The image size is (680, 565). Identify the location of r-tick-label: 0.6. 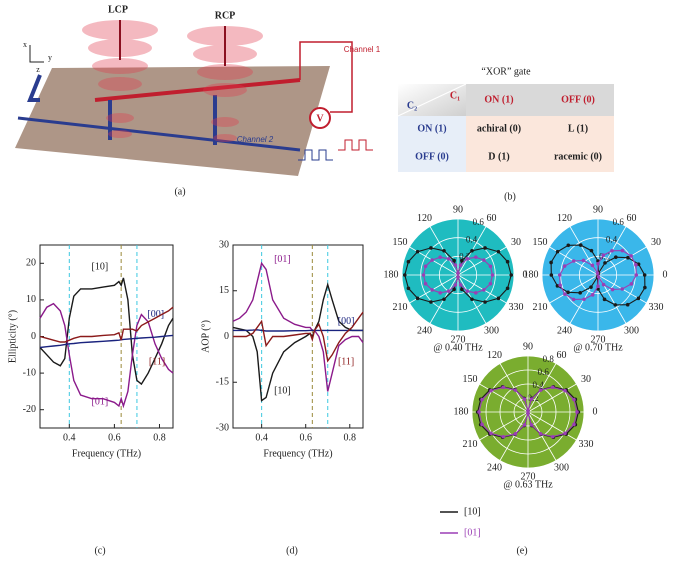
(479, 222).